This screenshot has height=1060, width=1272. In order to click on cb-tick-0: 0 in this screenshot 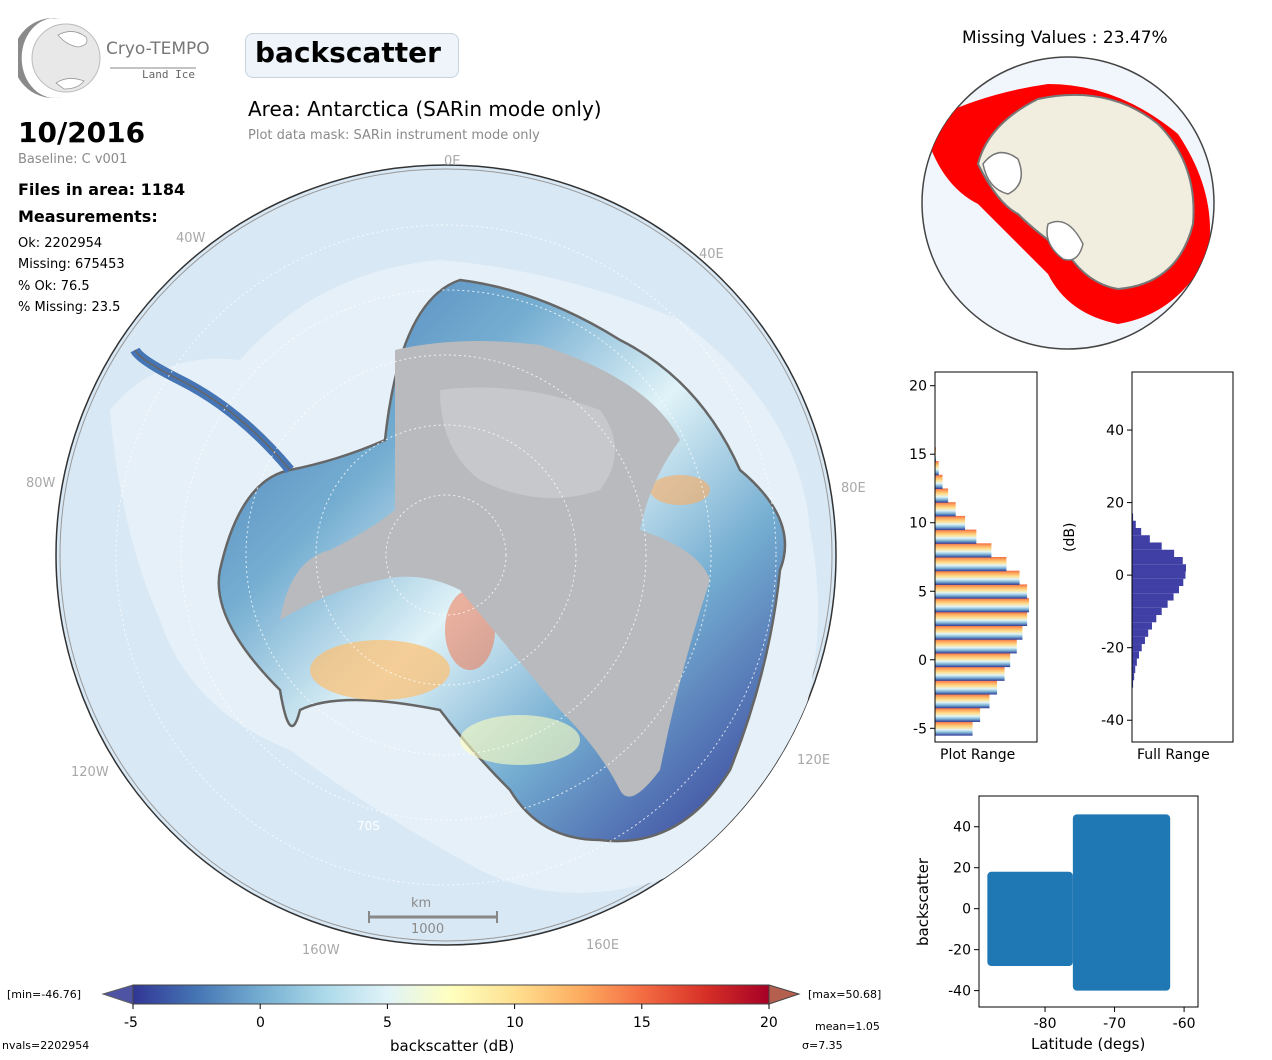, I will do `click(260, 1023)`.